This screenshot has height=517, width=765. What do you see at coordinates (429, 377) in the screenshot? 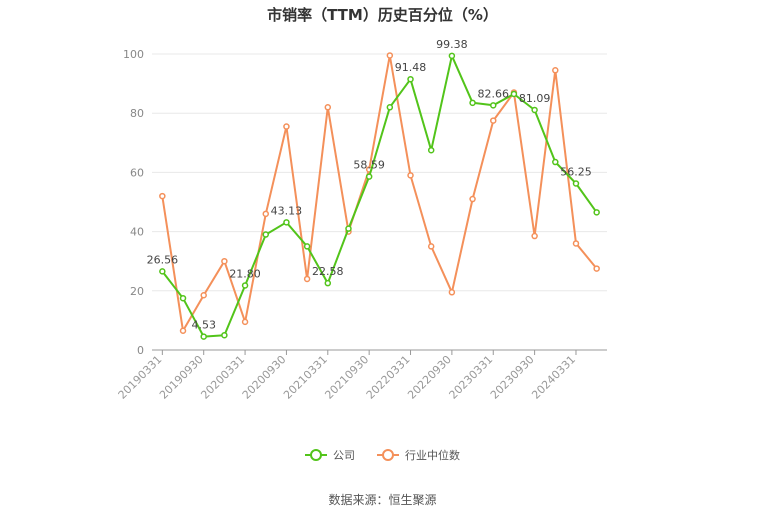
I see `x-tick-label: 20220930` at bounding box center [429, 377].